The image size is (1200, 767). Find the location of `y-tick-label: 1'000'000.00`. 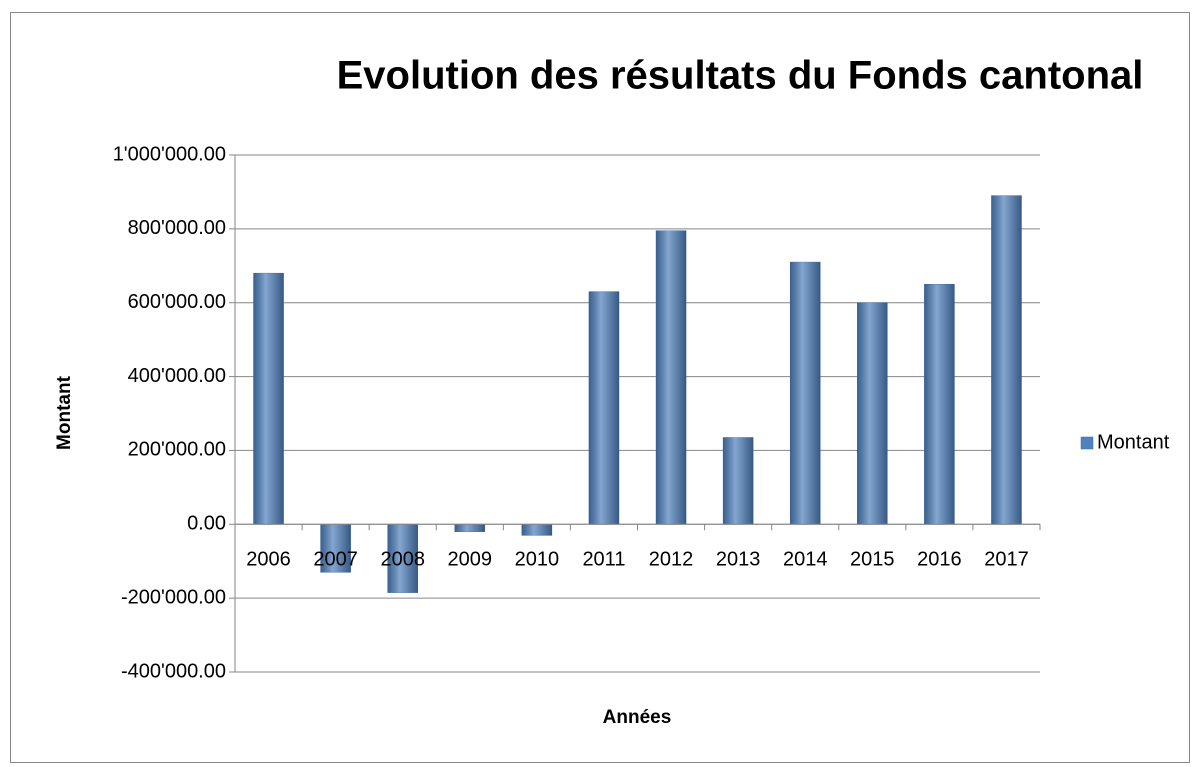

y-tick-label: 1'000'000.00 is located at coordinates (169, 154).